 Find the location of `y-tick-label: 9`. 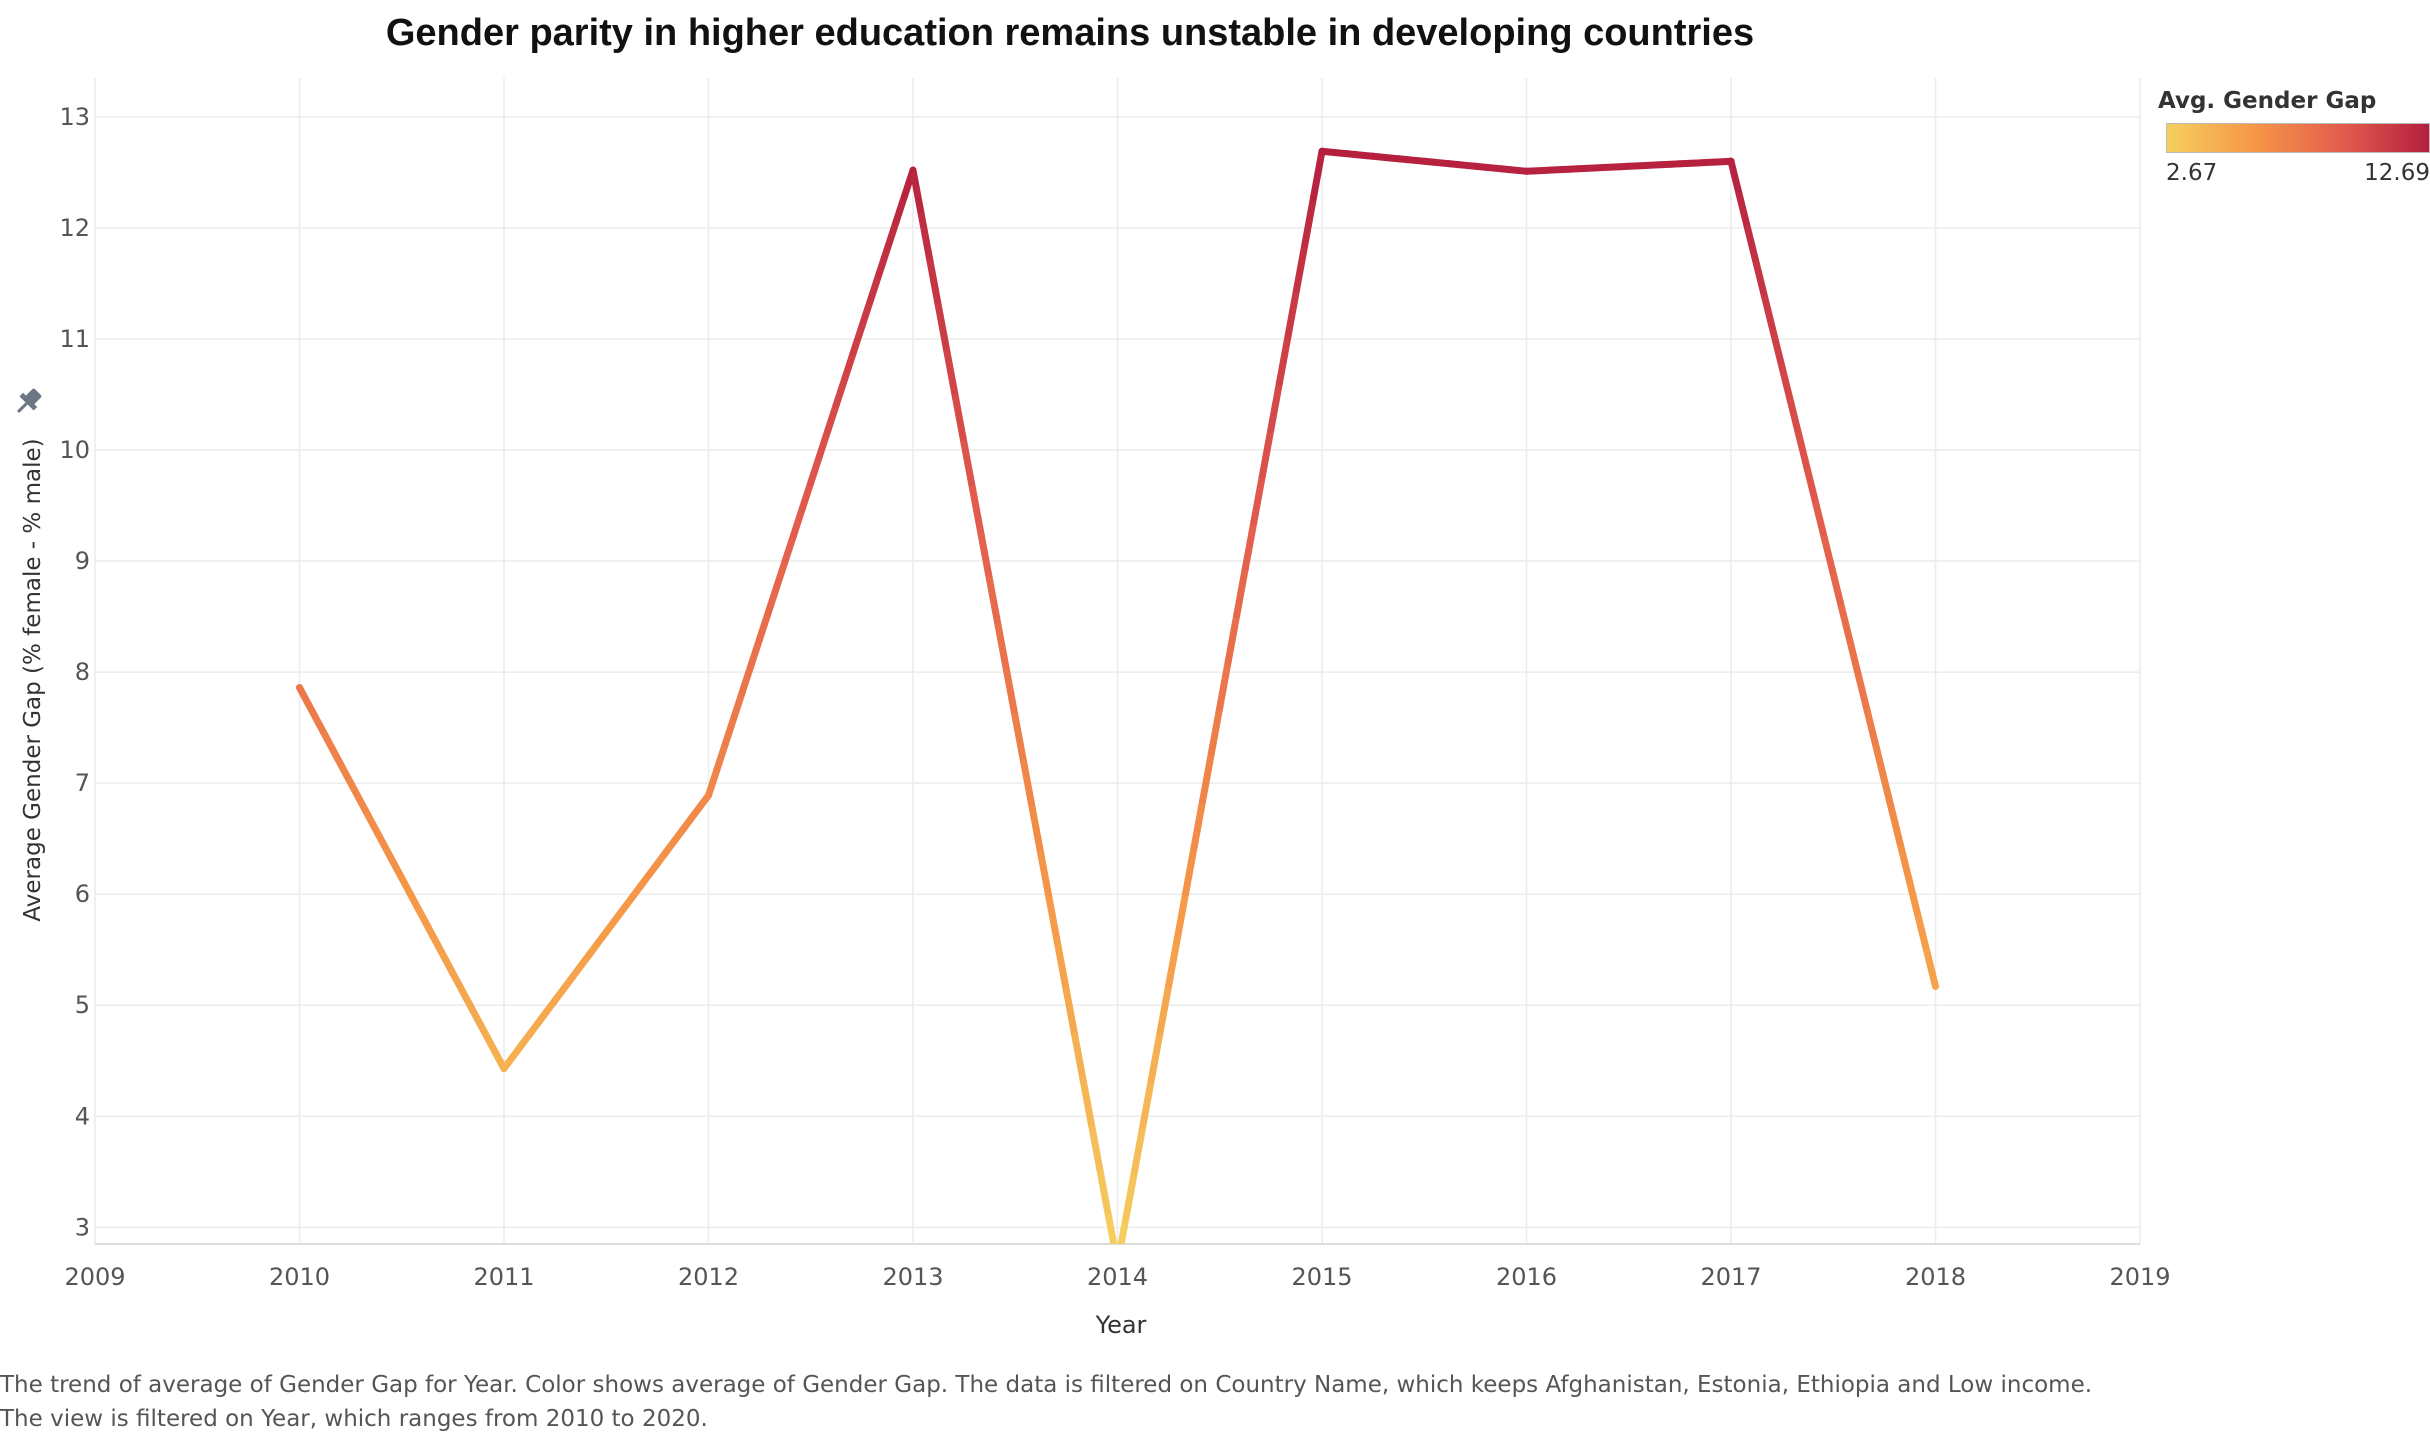

y-tick-label: 9 is located at coordinates (82, 561).